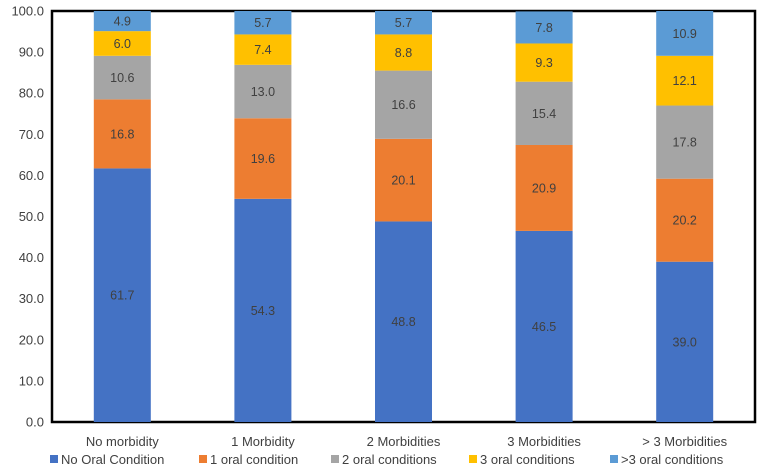  I want to click on data-label: 20.2, so click(685, 221).